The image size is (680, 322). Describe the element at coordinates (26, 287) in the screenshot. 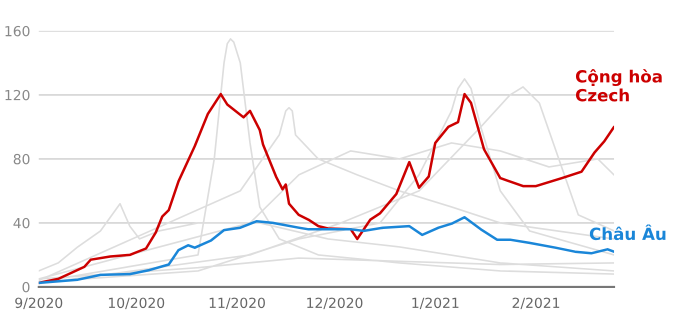

I see `y-tick-label: 0` at that location.